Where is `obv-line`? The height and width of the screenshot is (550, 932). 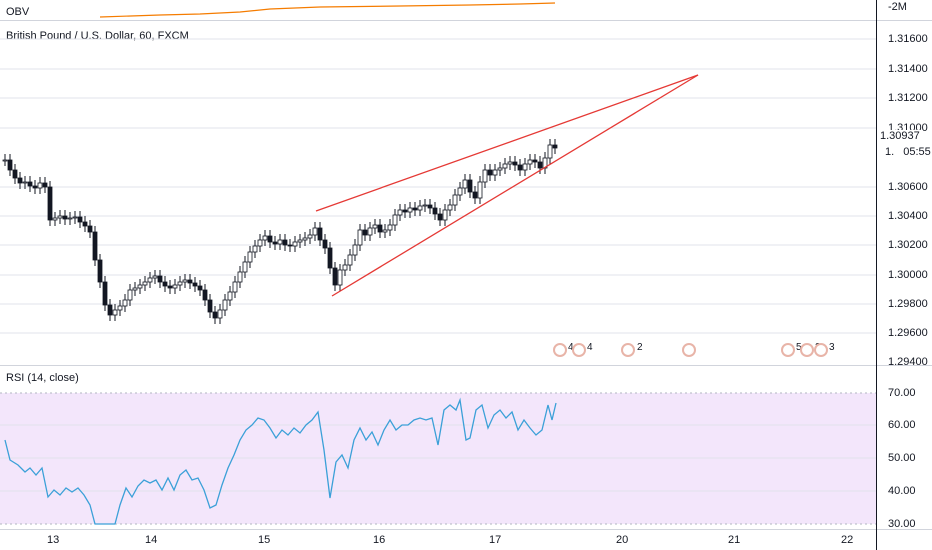
obv-line is located at coordinates (327, 10).